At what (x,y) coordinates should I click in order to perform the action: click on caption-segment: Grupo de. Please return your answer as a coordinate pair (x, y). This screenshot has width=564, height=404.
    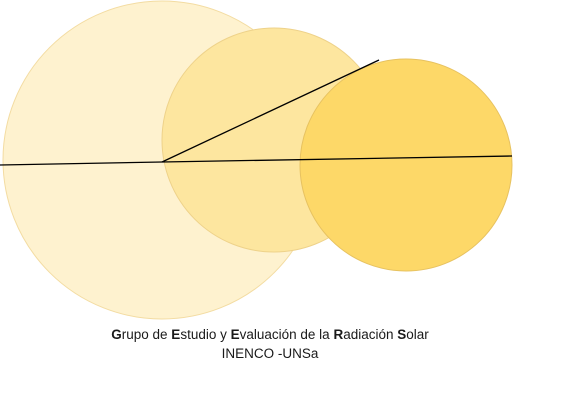
    Looking at the image, I should click on (141, 334).